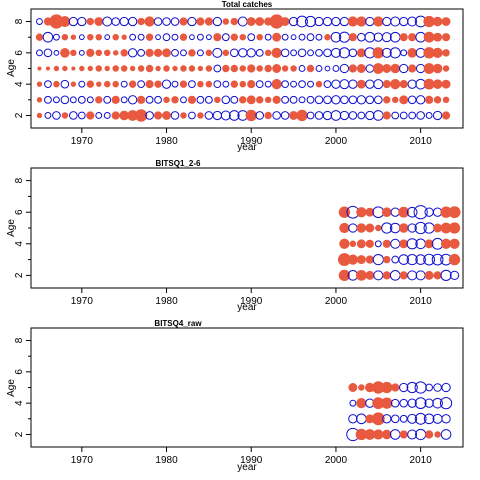 This screenshot has height=480, width=480. Describe the element at coordinates (19, 53) in the screenshot. I see `y-tick-label: 6` at that location.